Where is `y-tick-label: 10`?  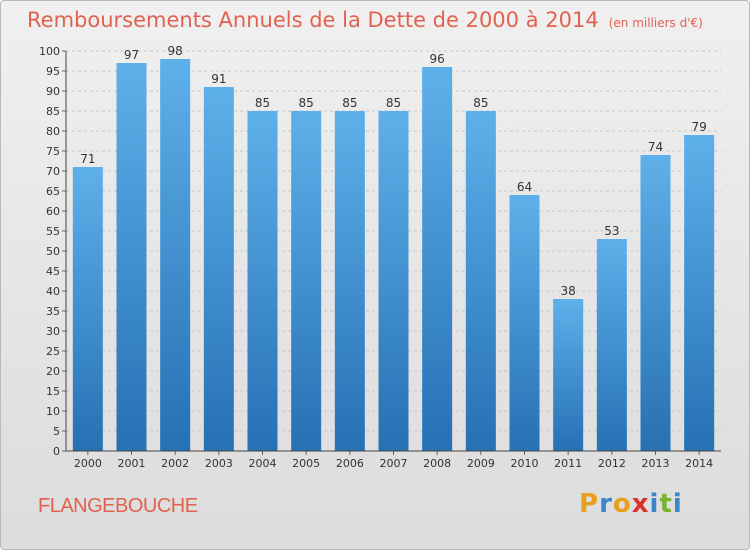 y-tick-label: 10 is located at coordinates (53, 411).